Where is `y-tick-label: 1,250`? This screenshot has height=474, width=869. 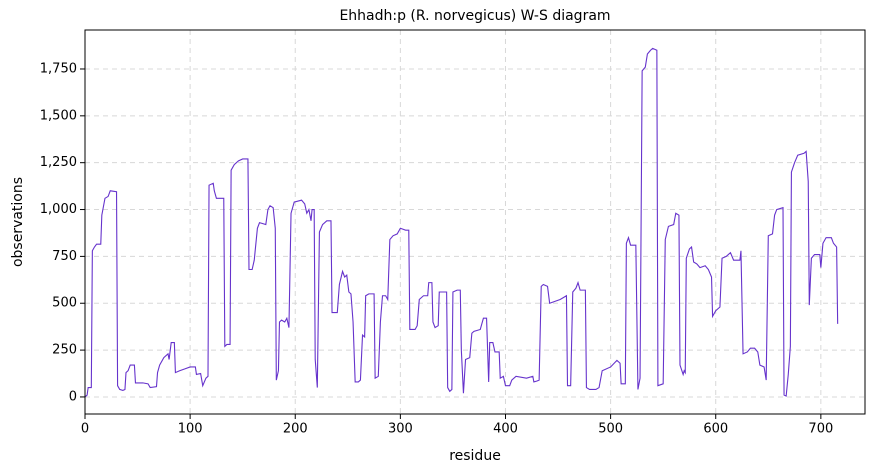 y-tick-label: 1,250 is located at coordinates (58, 162).